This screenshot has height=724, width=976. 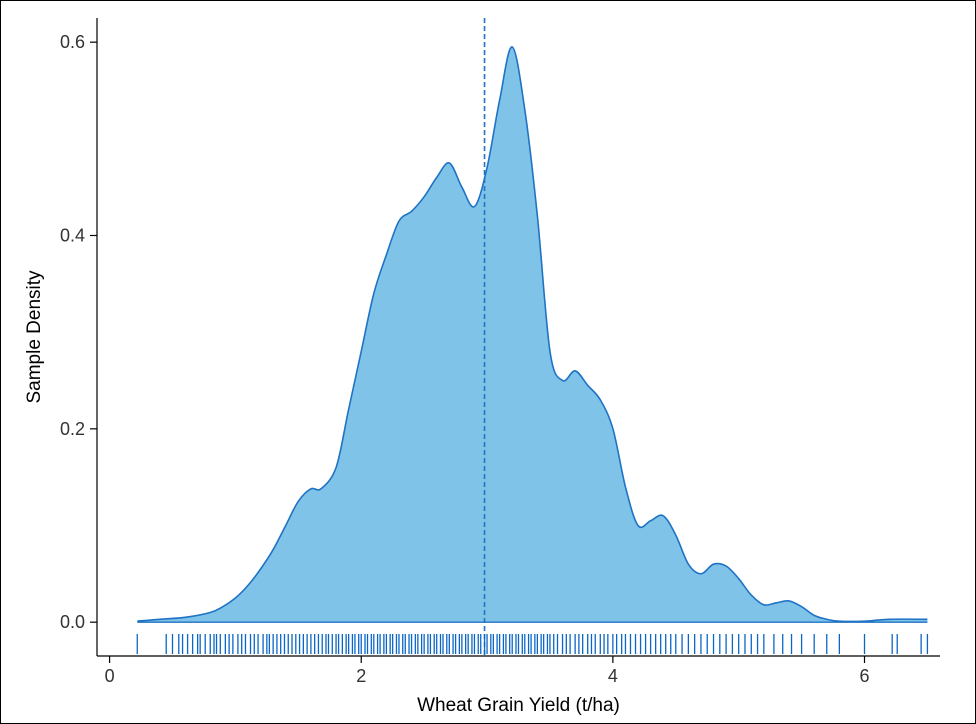 I want to click on y-axis-ticks: 0.0 0.2 0.4 0.6, so click(x=78, y=332).